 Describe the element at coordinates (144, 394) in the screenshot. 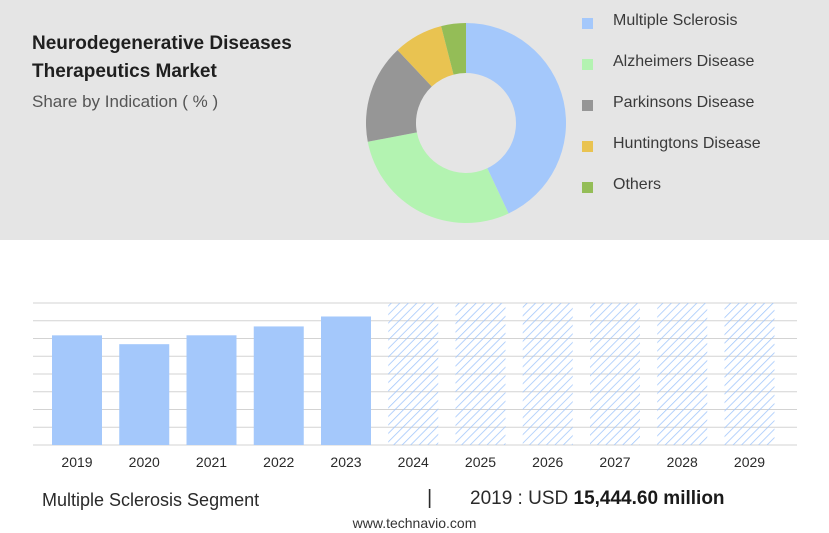

I see `bar-2020` at that location.